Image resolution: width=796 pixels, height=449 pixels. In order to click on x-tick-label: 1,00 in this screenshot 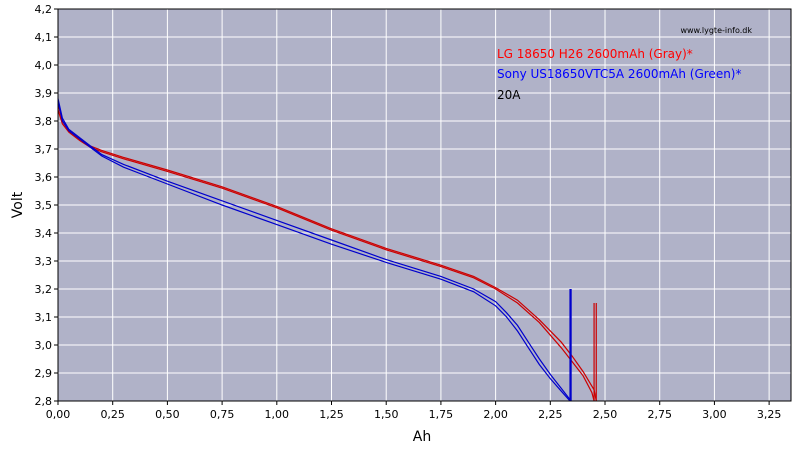, I will do `click(277, 414)`.